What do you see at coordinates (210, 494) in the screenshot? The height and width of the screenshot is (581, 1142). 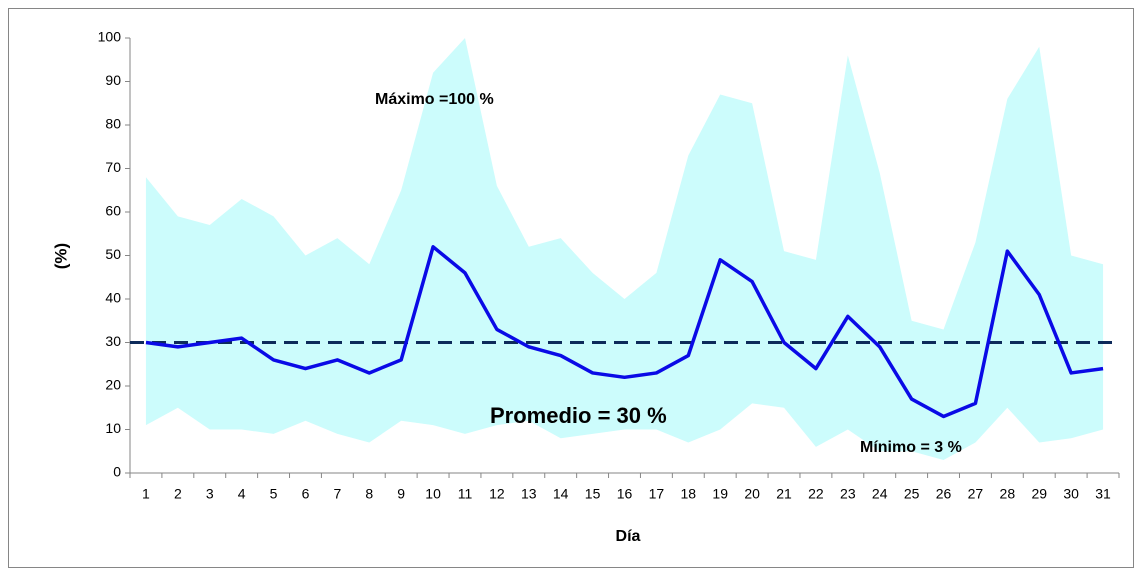 I see `x-tick-label: 3` at bounding box center [210, 494].